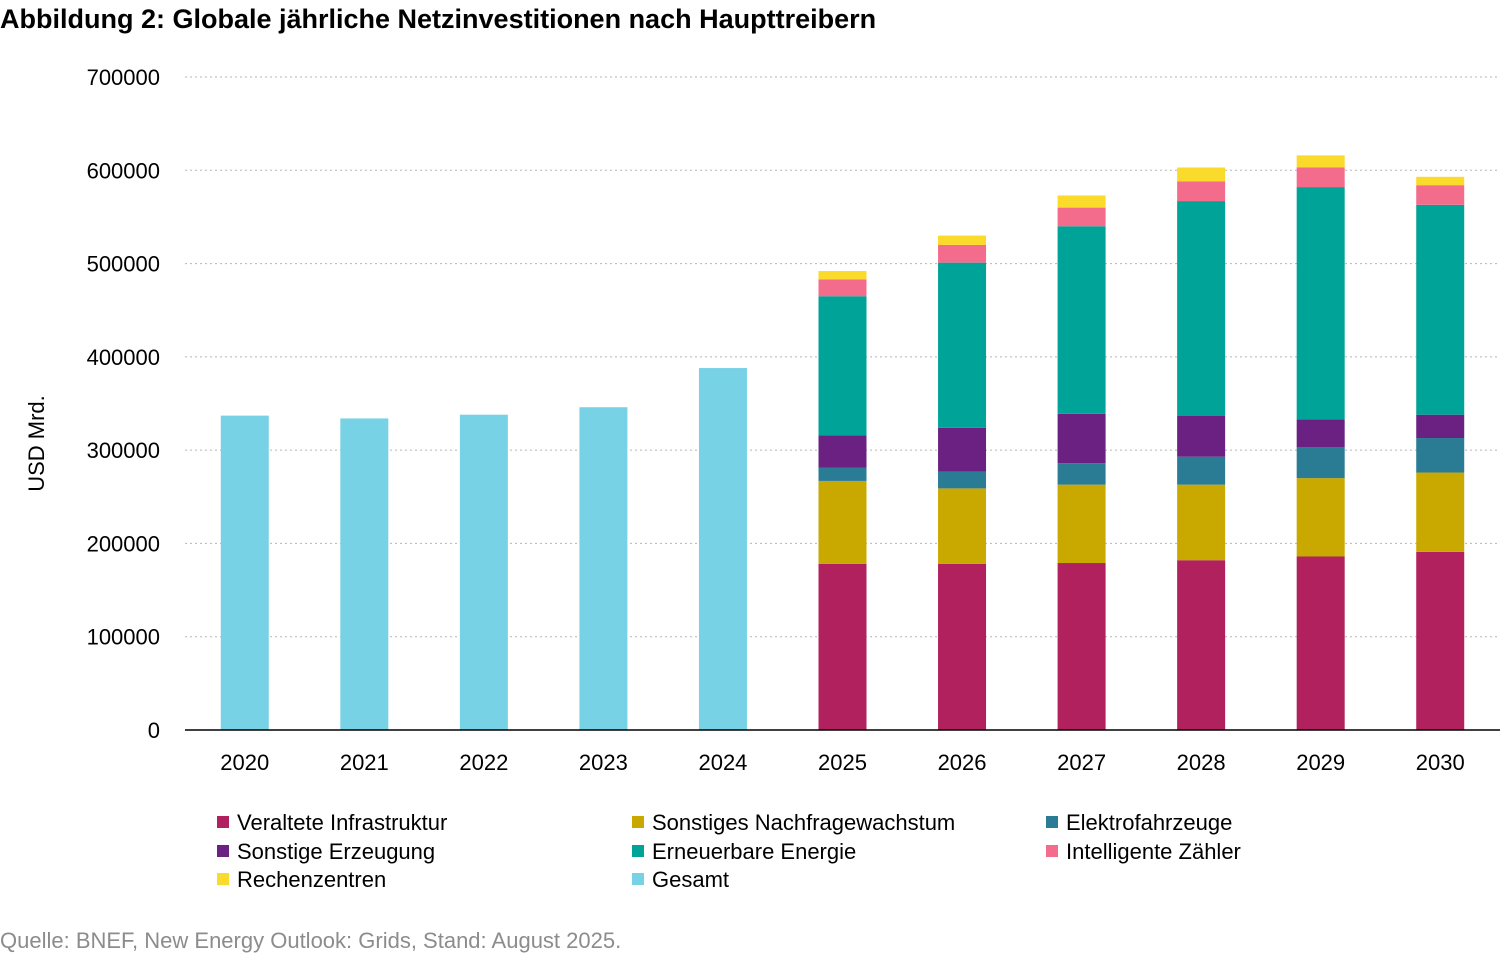  What do you see at coordinates (336, 851) in the screenshot?
I see `legend-label: Sonstige Erzeugung` at bounding box center [336, 851].